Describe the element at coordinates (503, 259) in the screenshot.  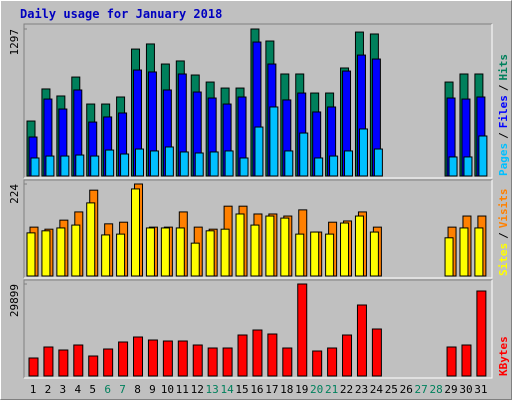
I see `legend-entry: Sites` at that location.